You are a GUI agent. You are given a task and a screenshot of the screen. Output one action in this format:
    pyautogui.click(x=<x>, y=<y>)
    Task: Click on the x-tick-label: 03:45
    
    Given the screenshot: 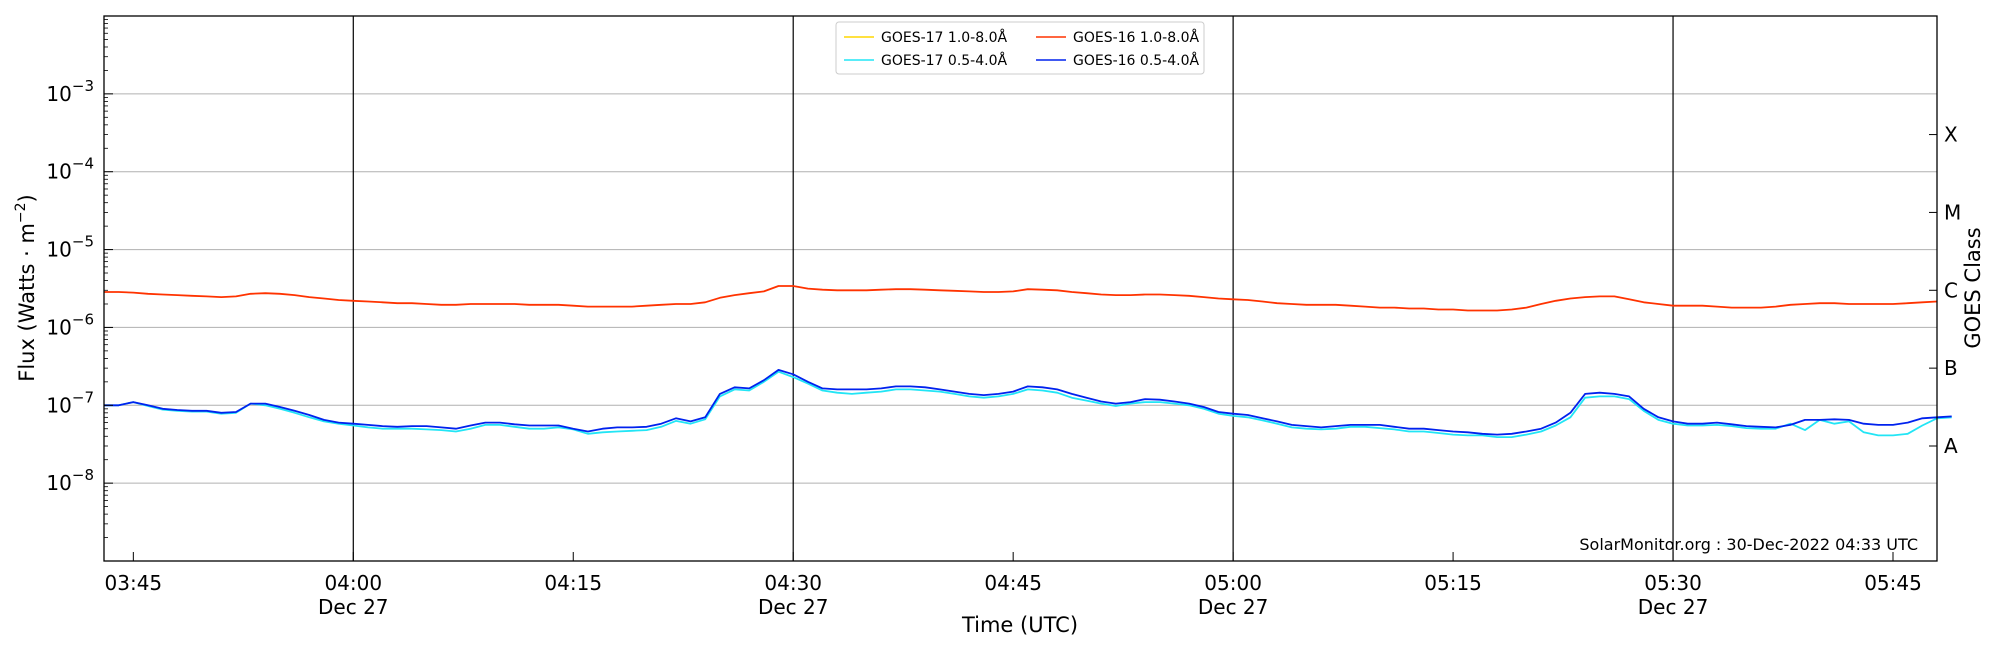 What is the action you would take?
    pyautogui.click(x=134, y=583)
    